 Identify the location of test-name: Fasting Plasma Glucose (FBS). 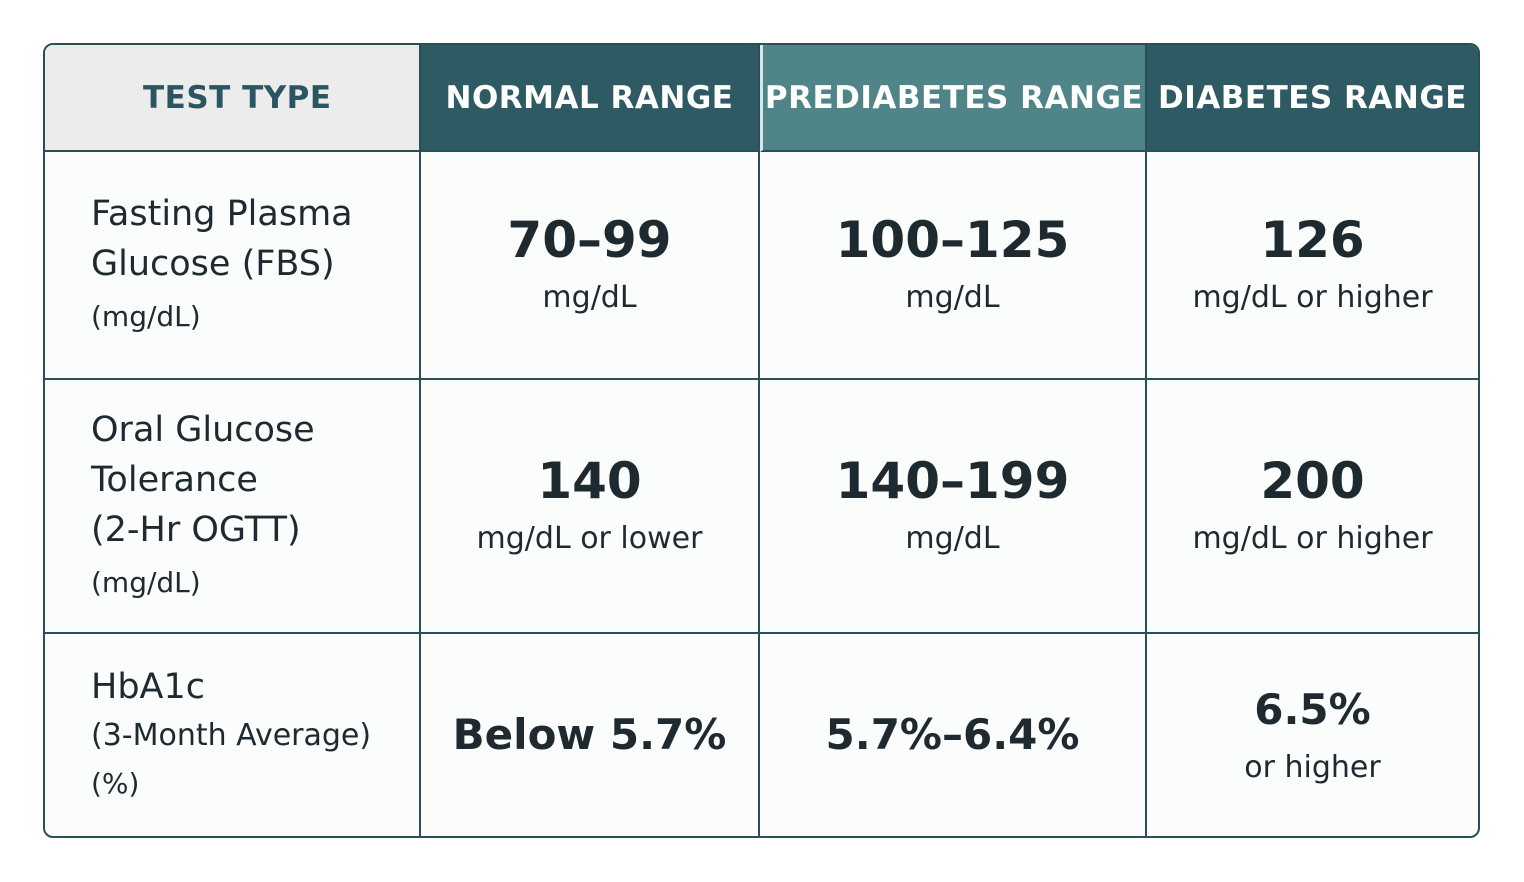
(222, 239).